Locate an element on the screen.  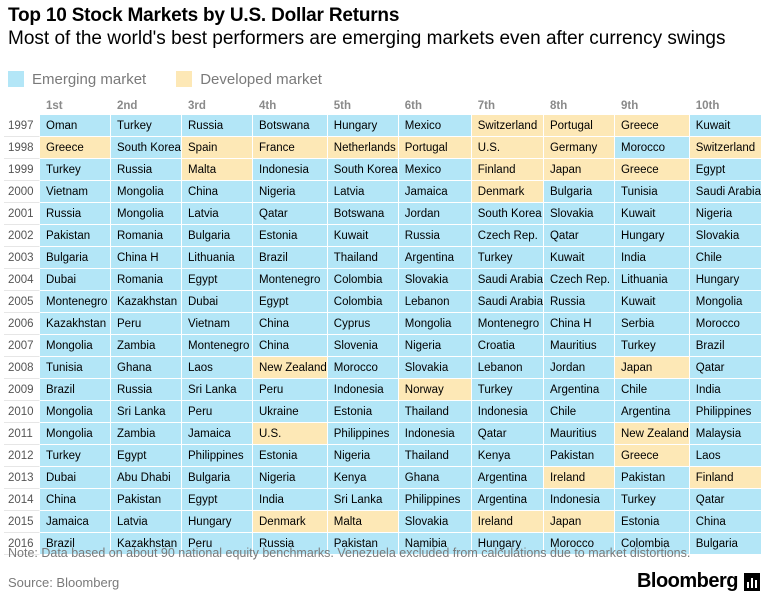
market-cell: India is located at coordinates (290, 500).